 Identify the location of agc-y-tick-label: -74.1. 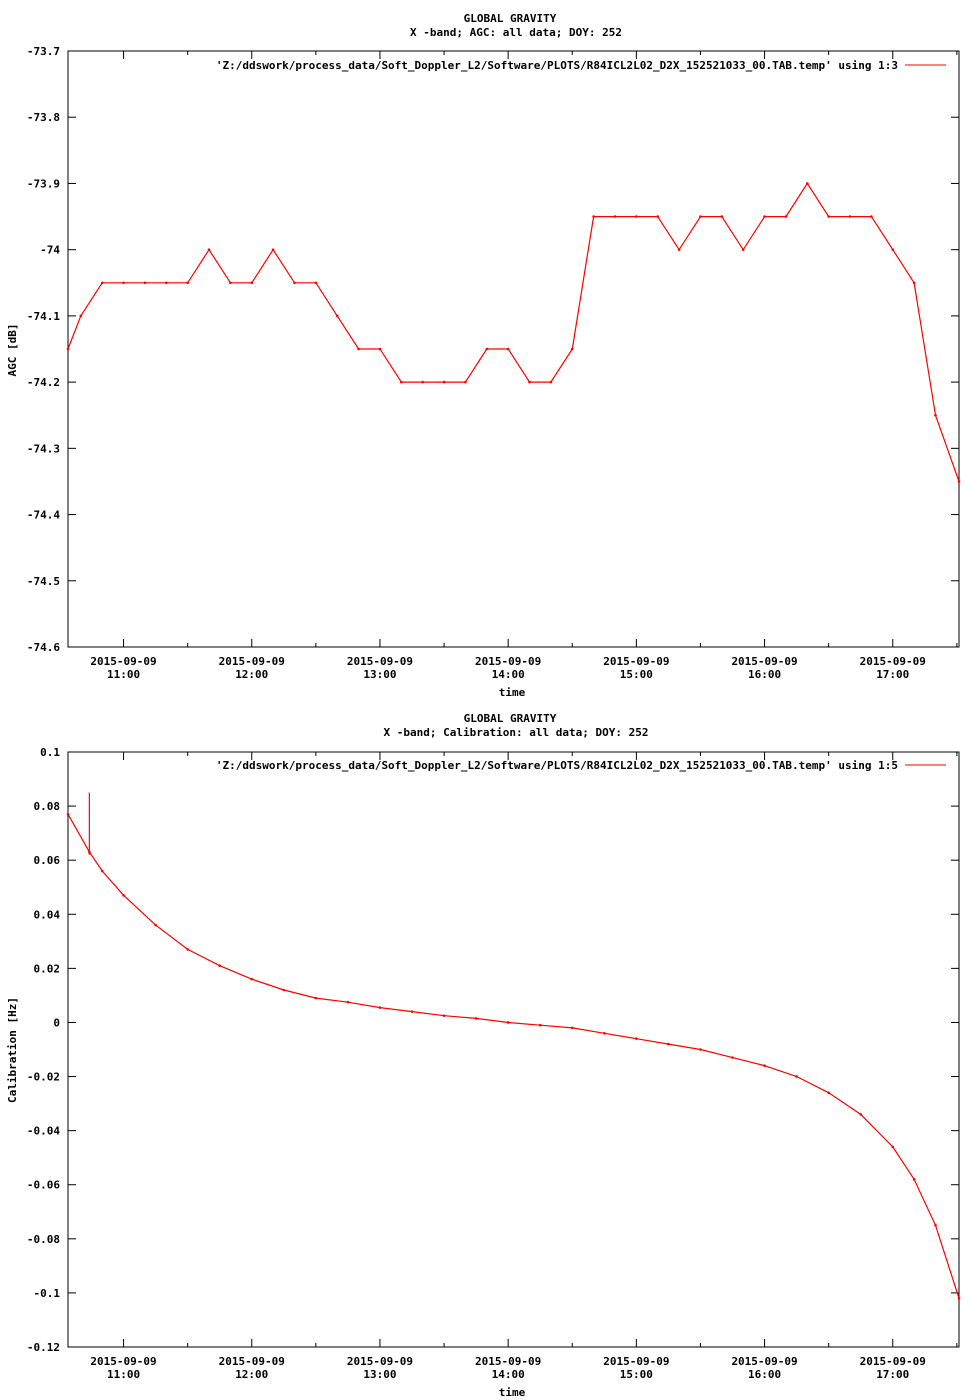
(43, 316).